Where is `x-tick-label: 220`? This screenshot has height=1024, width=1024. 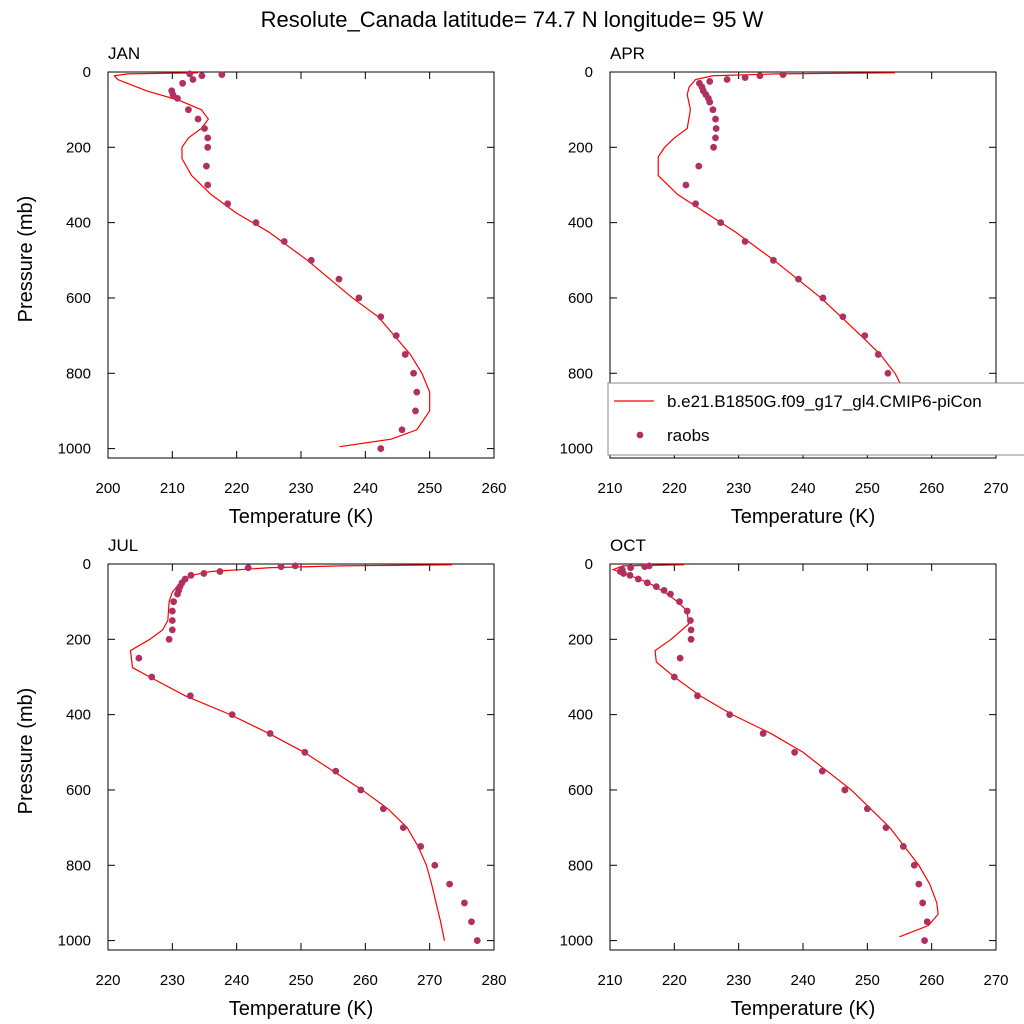
x-tick-label: 220 is located at coordinates (107, 980).